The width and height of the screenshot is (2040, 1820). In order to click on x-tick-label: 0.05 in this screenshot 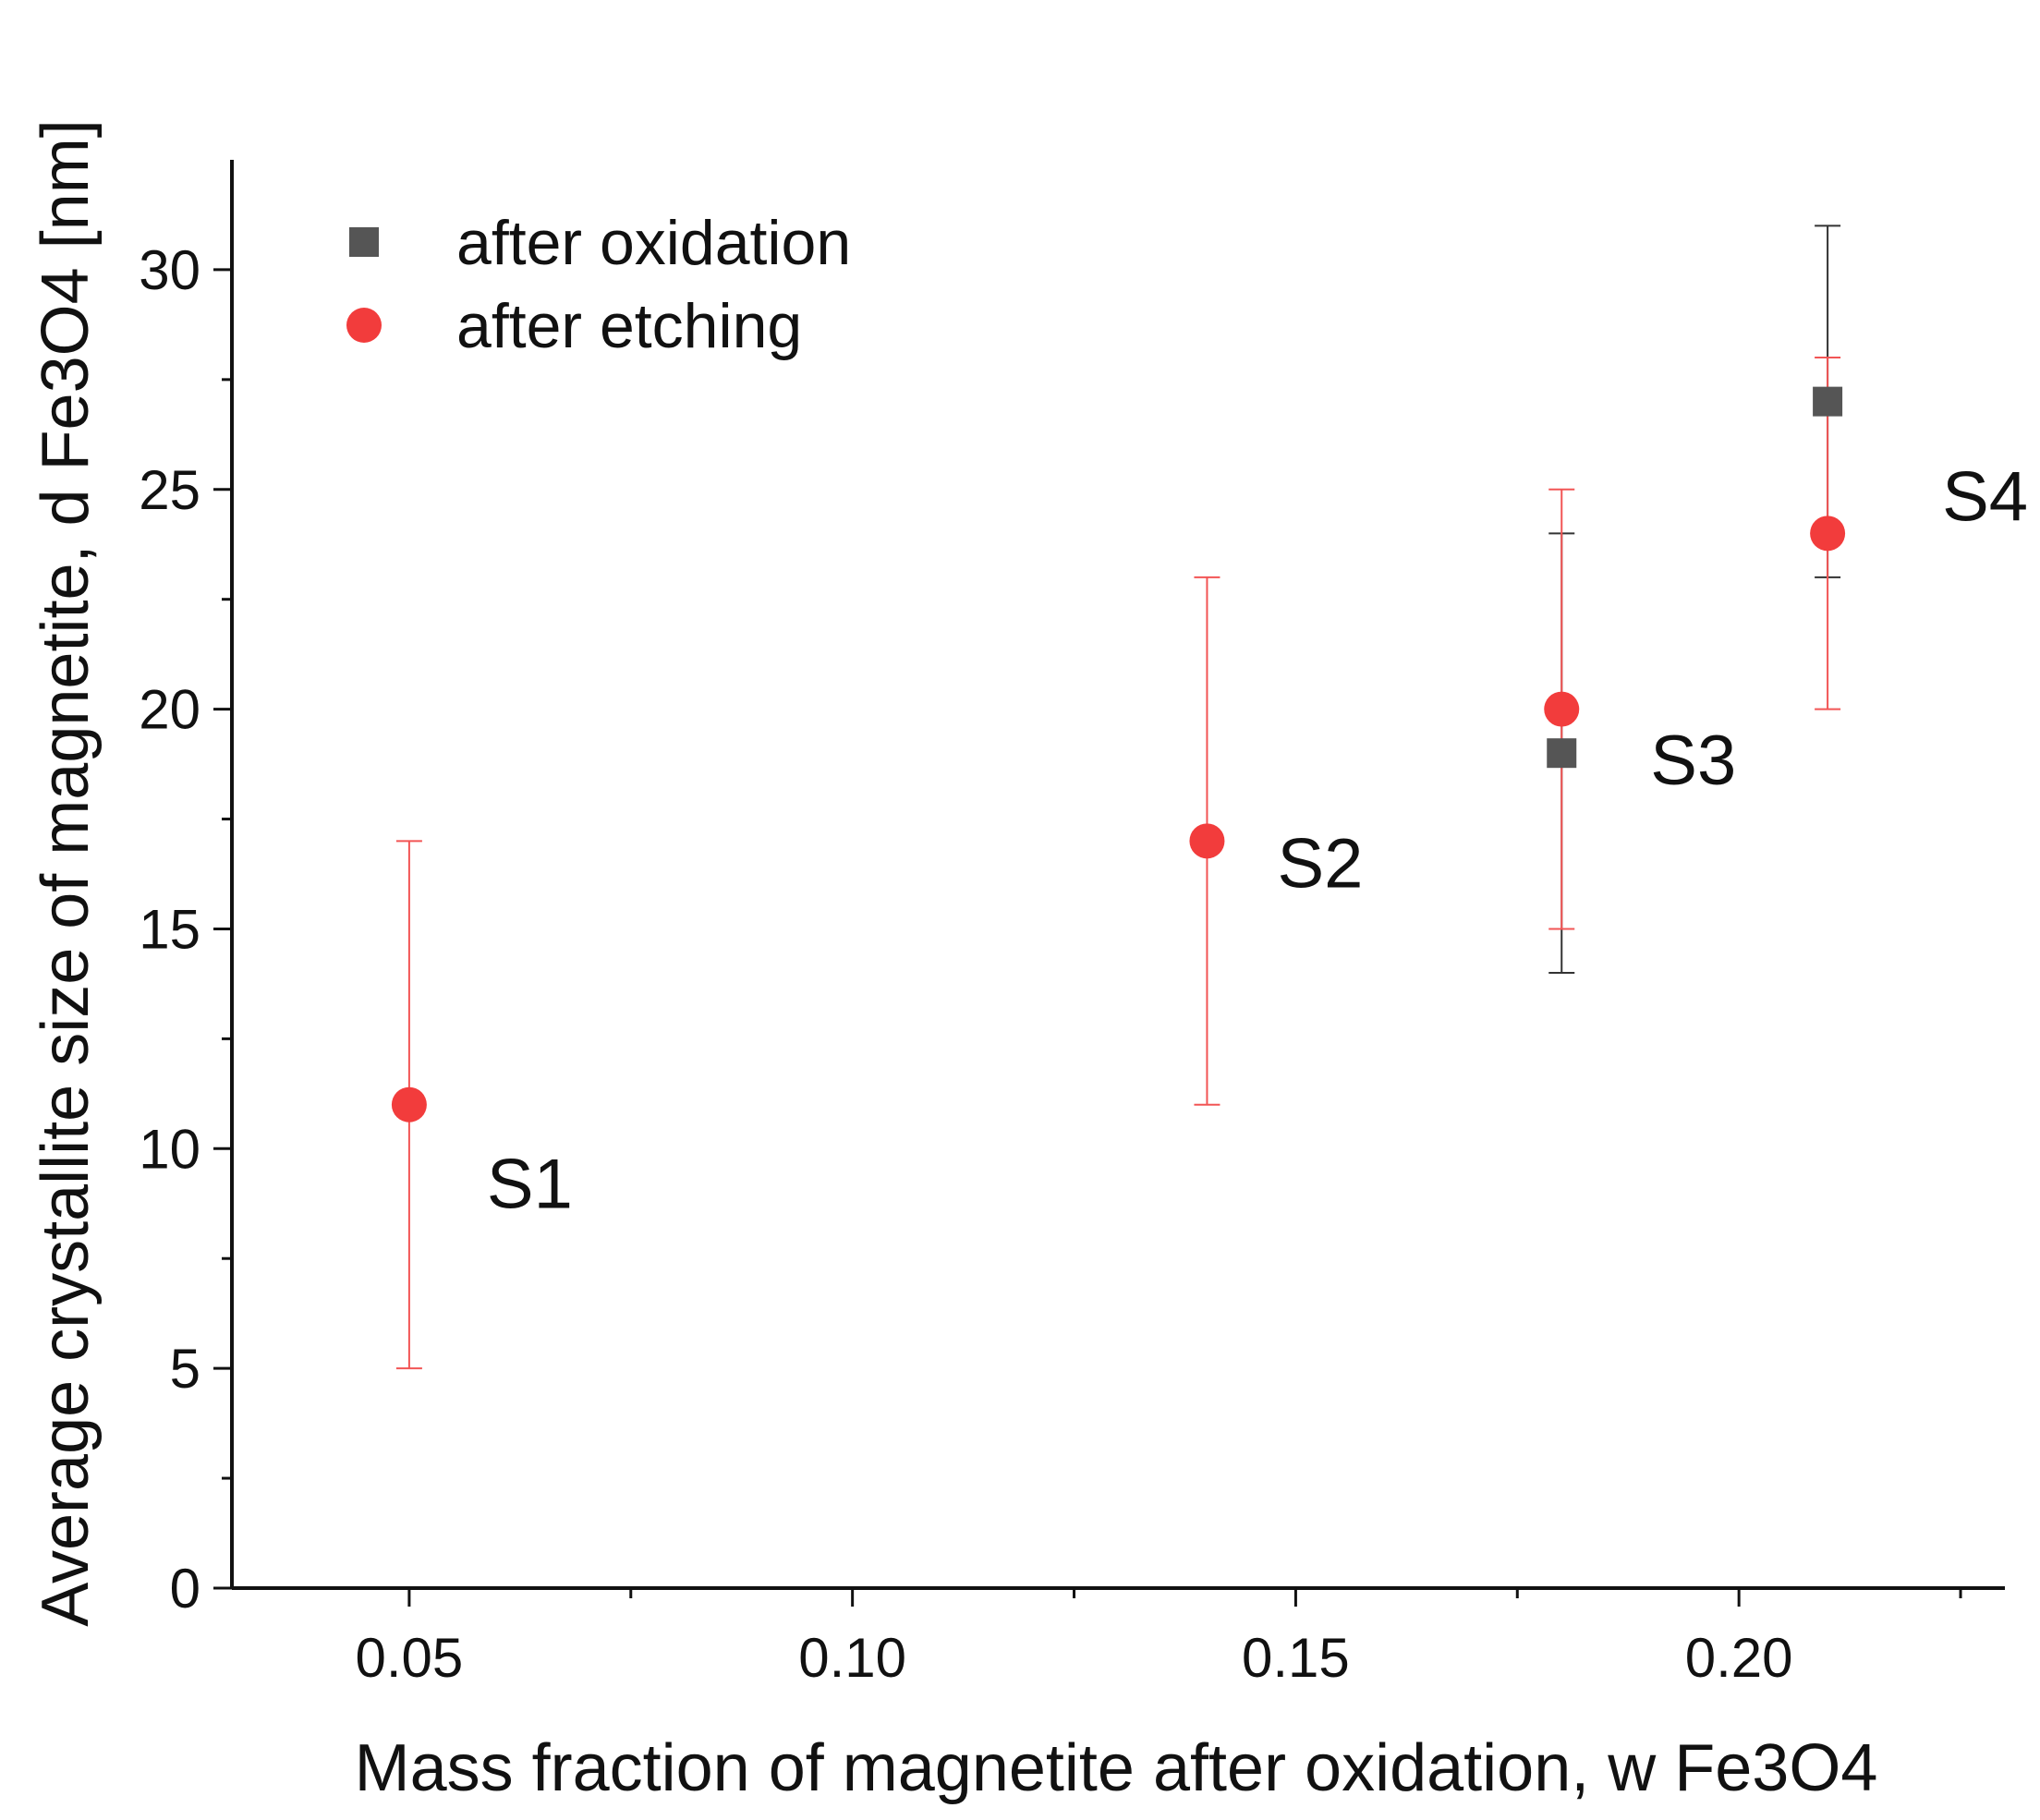, I will do `click(410, 1658)`.